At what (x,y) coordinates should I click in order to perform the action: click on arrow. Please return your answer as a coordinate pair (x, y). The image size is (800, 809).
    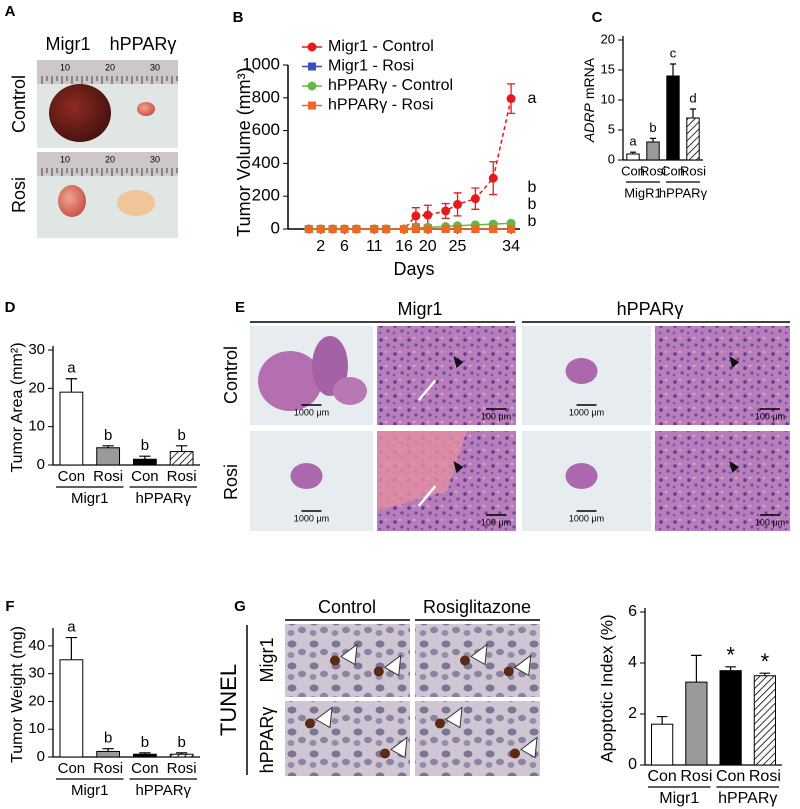
    Looking at the image, I should click on (427, 390).